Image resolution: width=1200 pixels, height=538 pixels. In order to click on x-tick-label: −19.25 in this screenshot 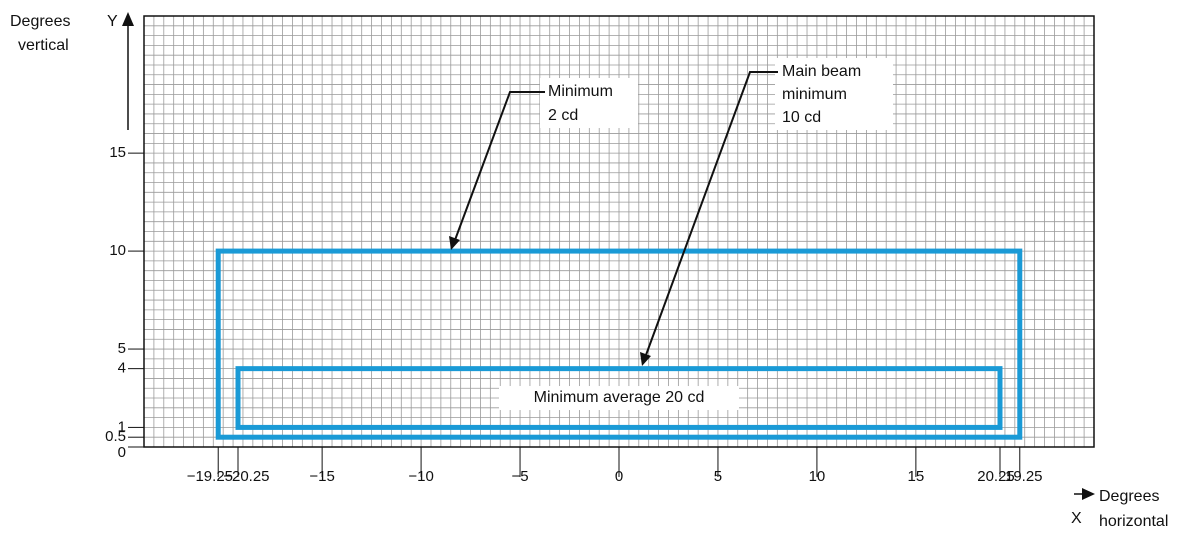, I will do `click(210, 476)`.